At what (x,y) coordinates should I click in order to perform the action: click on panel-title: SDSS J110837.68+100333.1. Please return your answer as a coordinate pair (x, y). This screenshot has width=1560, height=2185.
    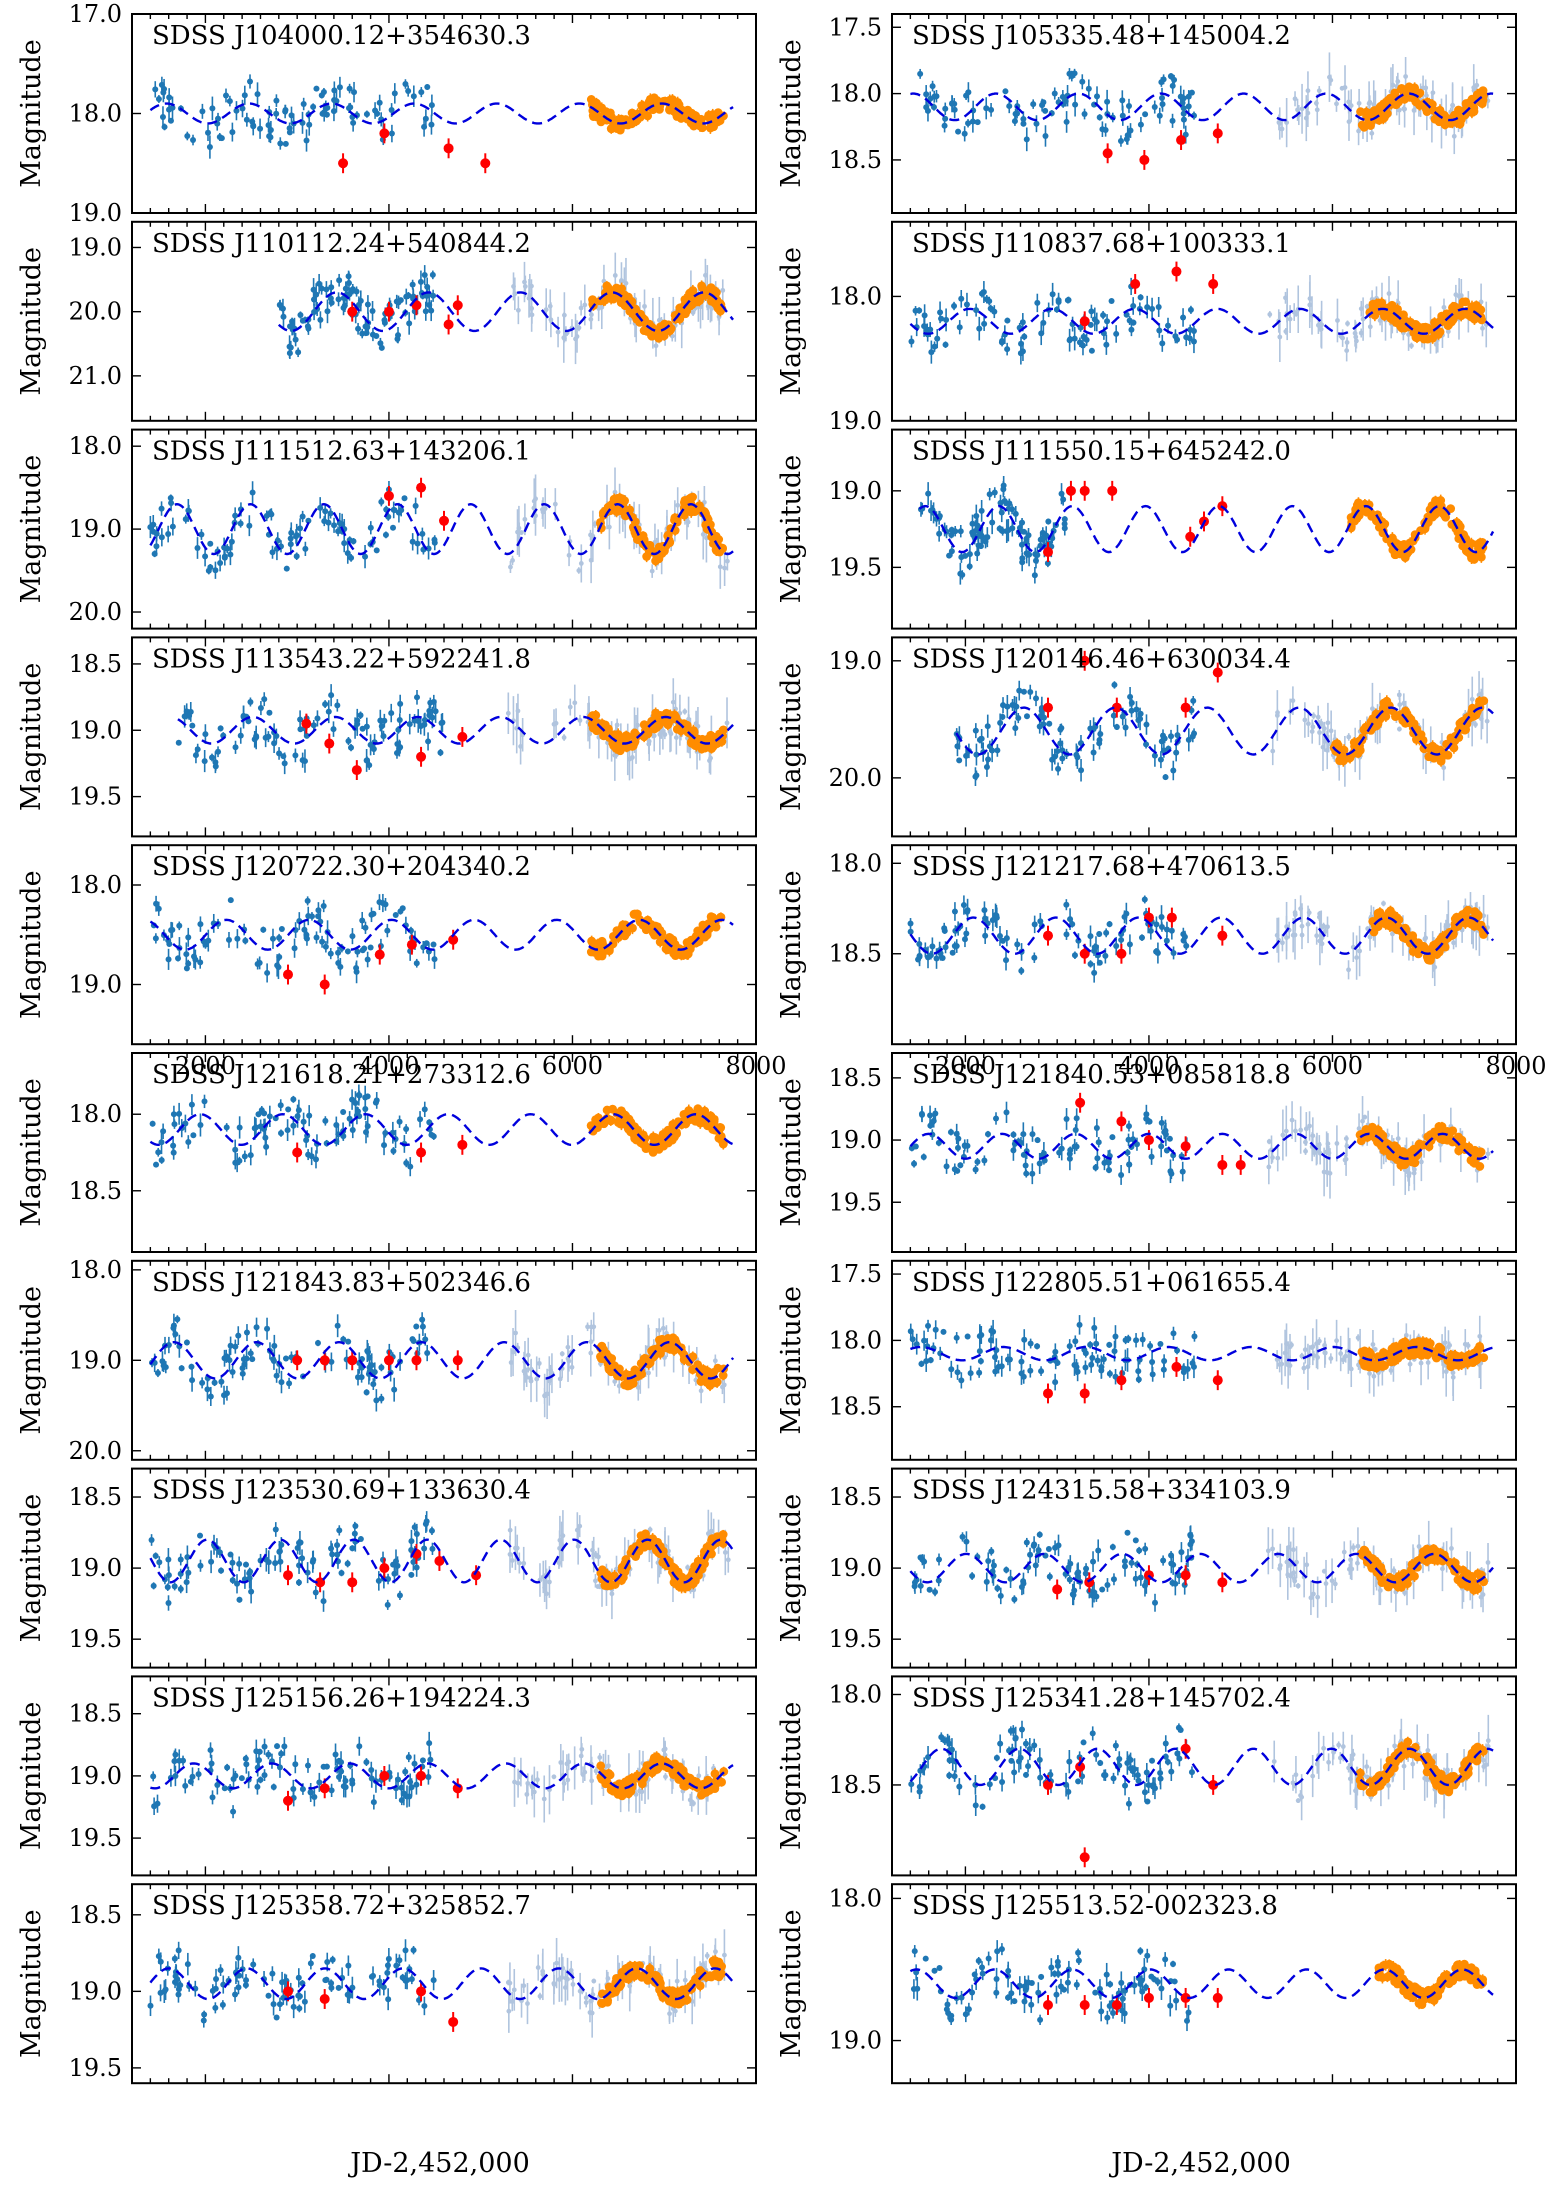
    Looking at the image, I should click on (1101, 244).